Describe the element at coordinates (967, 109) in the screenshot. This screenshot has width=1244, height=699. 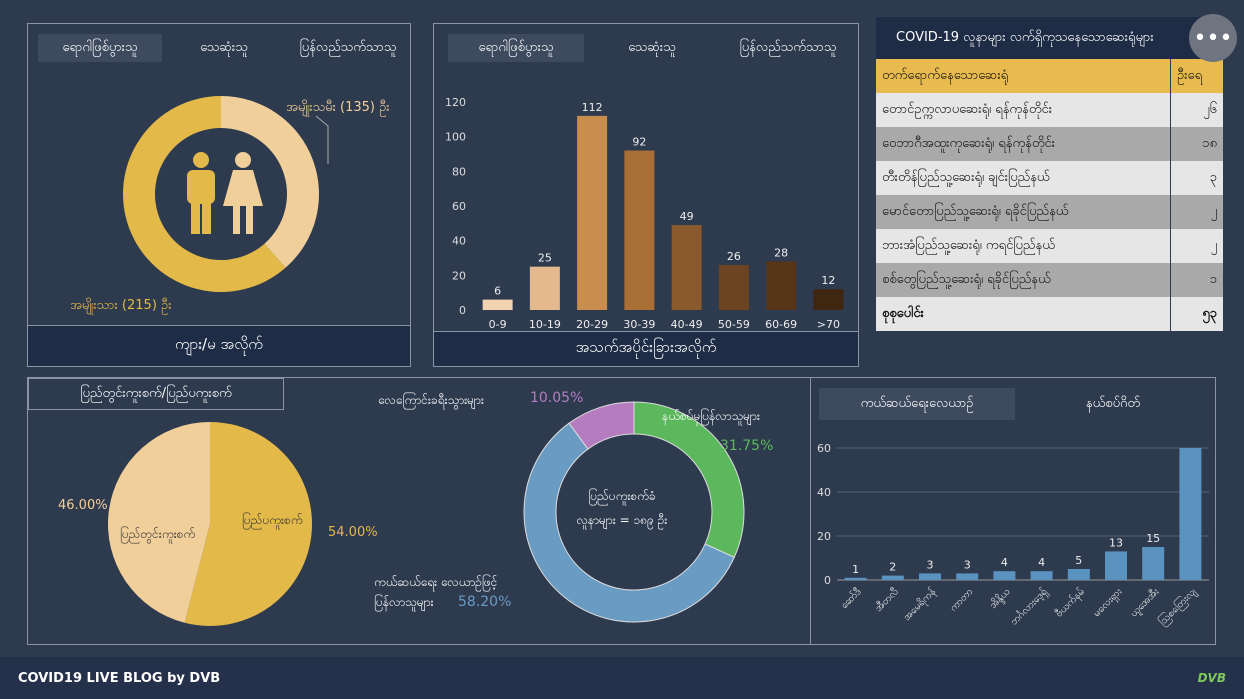
I see `hospital-name: တောင်ဥက္ကလာပဆေးရုံ၊ ရန်ကုန်တိုင်း` at that location.